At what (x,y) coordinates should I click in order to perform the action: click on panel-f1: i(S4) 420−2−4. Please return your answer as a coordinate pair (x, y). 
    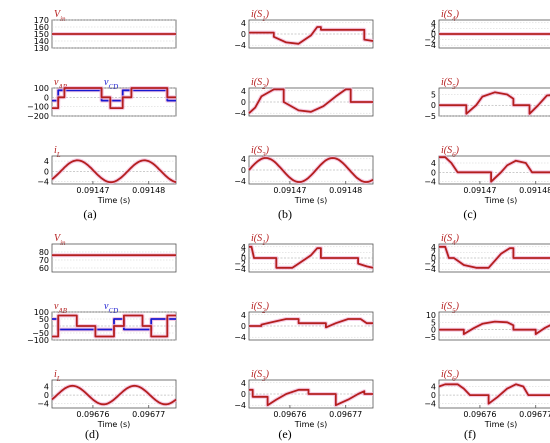
    Looking at the image, I should click on (487, 253).